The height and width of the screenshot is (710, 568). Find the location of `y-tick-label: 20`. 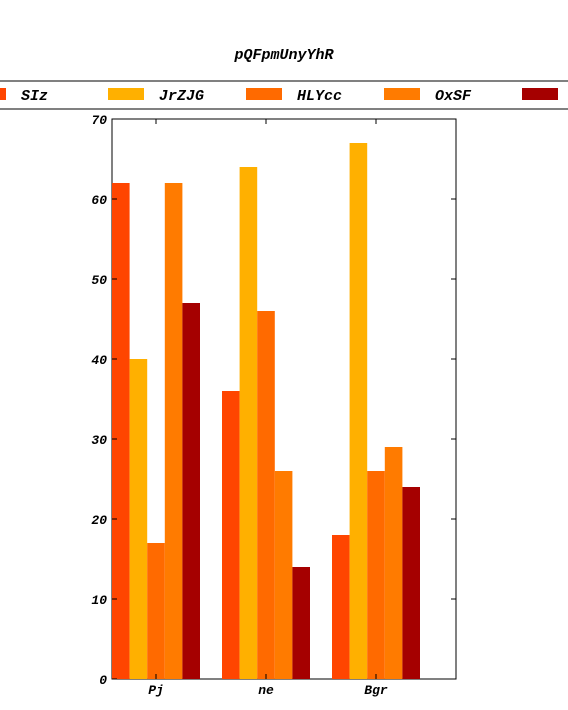

y-tick-label: 20 is located at coordinates (99, 520).